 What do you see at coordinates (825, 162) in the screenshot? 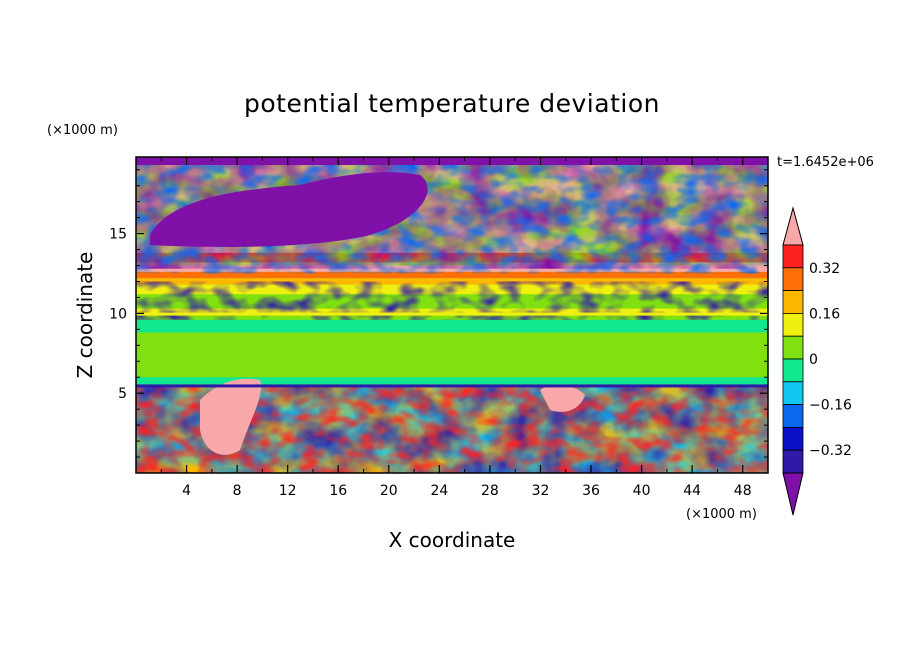
I see `time-label: t=1.6452e+06` at bounding box center [825, 162].